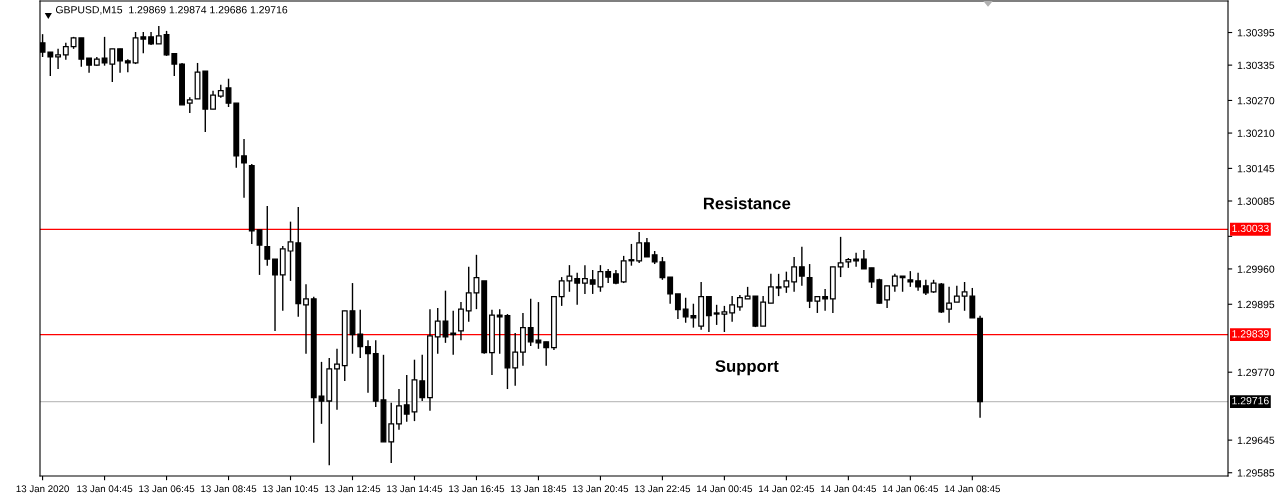 This screenshot has width=1280, height=499. I want to click on ref-line-label: Resistance, so click(747, 203).